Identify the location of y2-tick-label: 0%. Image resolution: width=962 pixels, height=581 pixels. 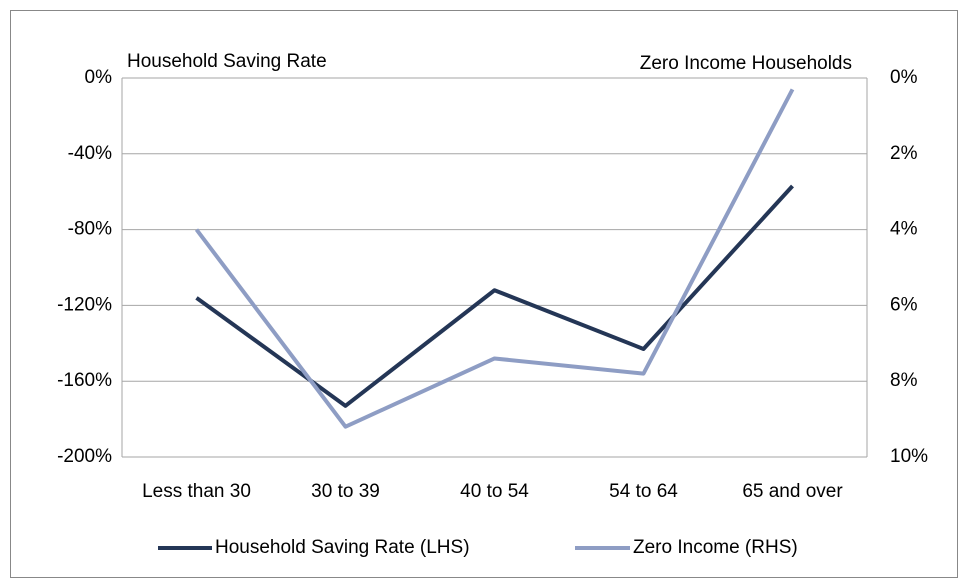
(904, 77).